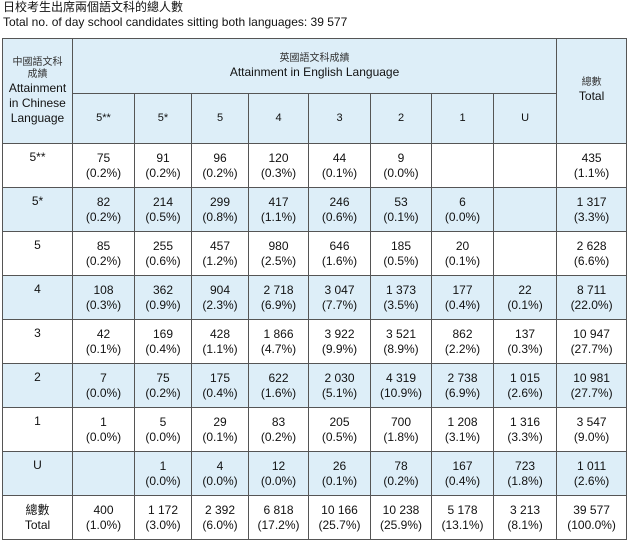 This screenshot has width=629, height=541. What do you see at coordinates (525, 436) in the screenshot?
I see `percent: (3.3%)` at bounding box center [525, 436].